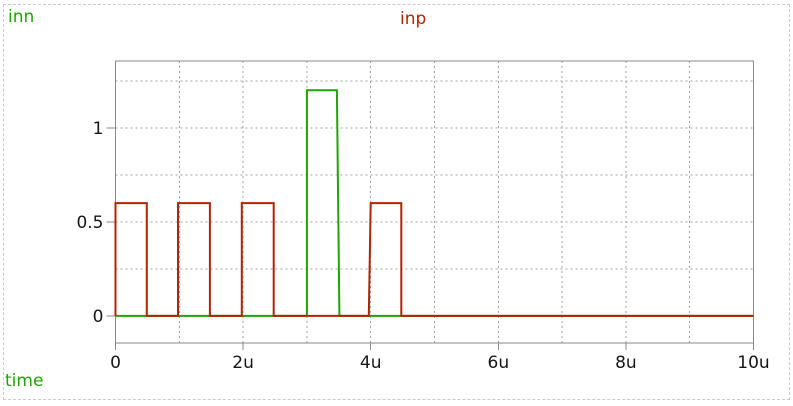 Image resolution: width=793 pixels, height=406 pixels. I want to click on signal-label-inp: inp, so click(413, 19).